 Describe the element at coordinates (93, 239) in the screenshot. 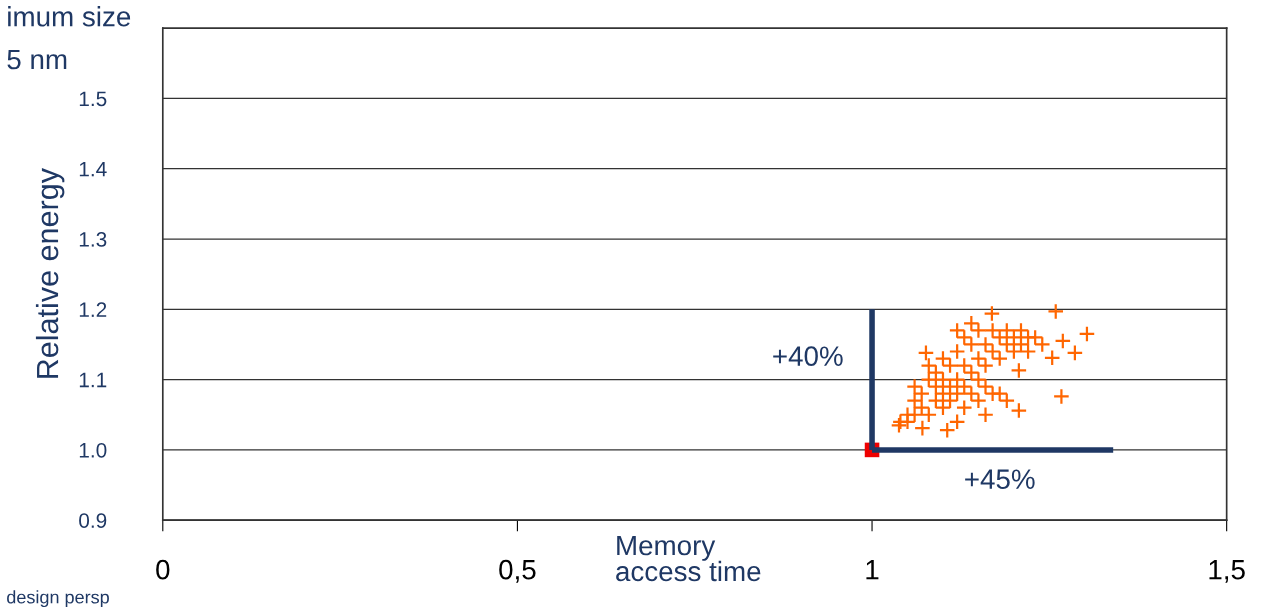

I see `y-tick-label: 1.3` at that location.